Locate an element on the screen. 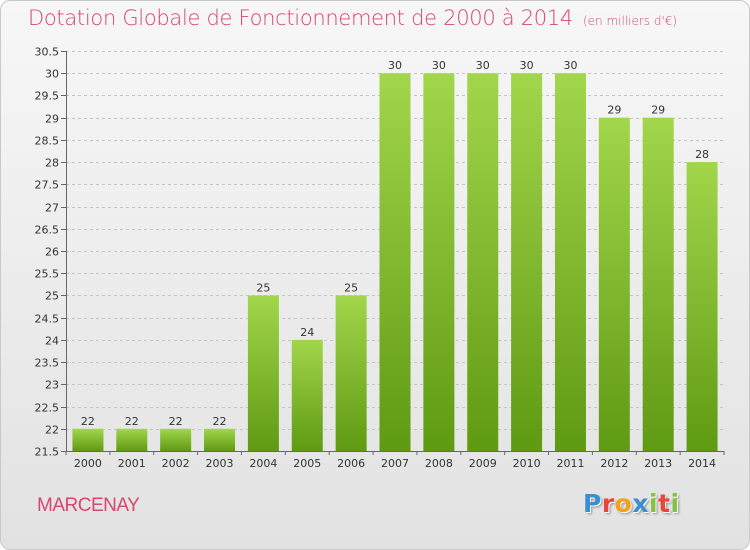 This screenshot has height=550, width=750. y-tick-label: 23.5 is located at coordinates (47, 363).